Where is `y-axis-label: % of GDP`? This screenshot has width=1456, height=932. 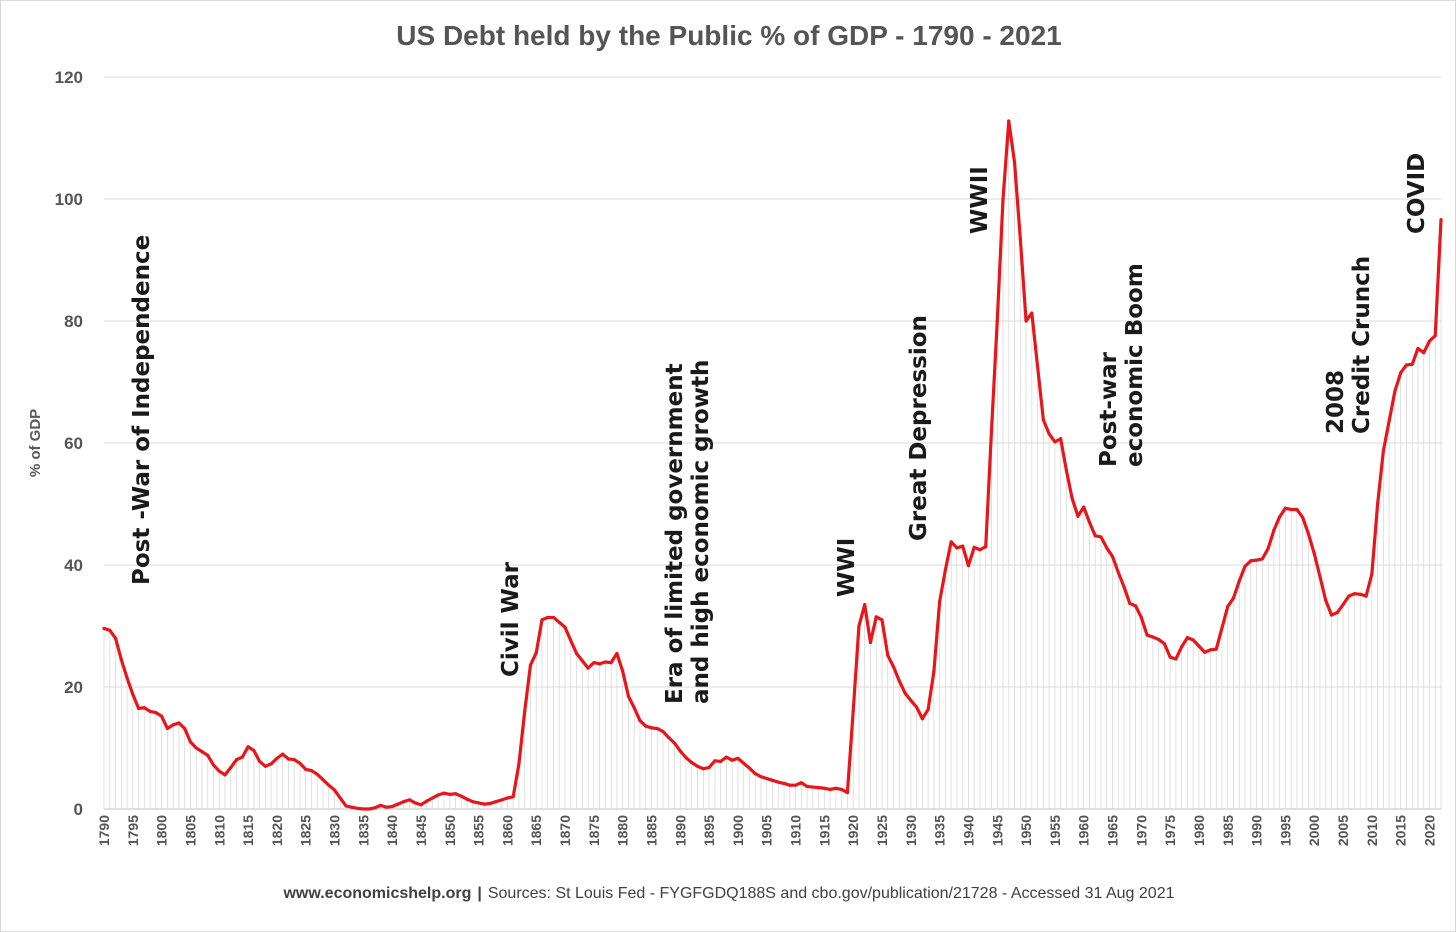
y-axis-label: % of GDP is located at coordinates (35, 443).